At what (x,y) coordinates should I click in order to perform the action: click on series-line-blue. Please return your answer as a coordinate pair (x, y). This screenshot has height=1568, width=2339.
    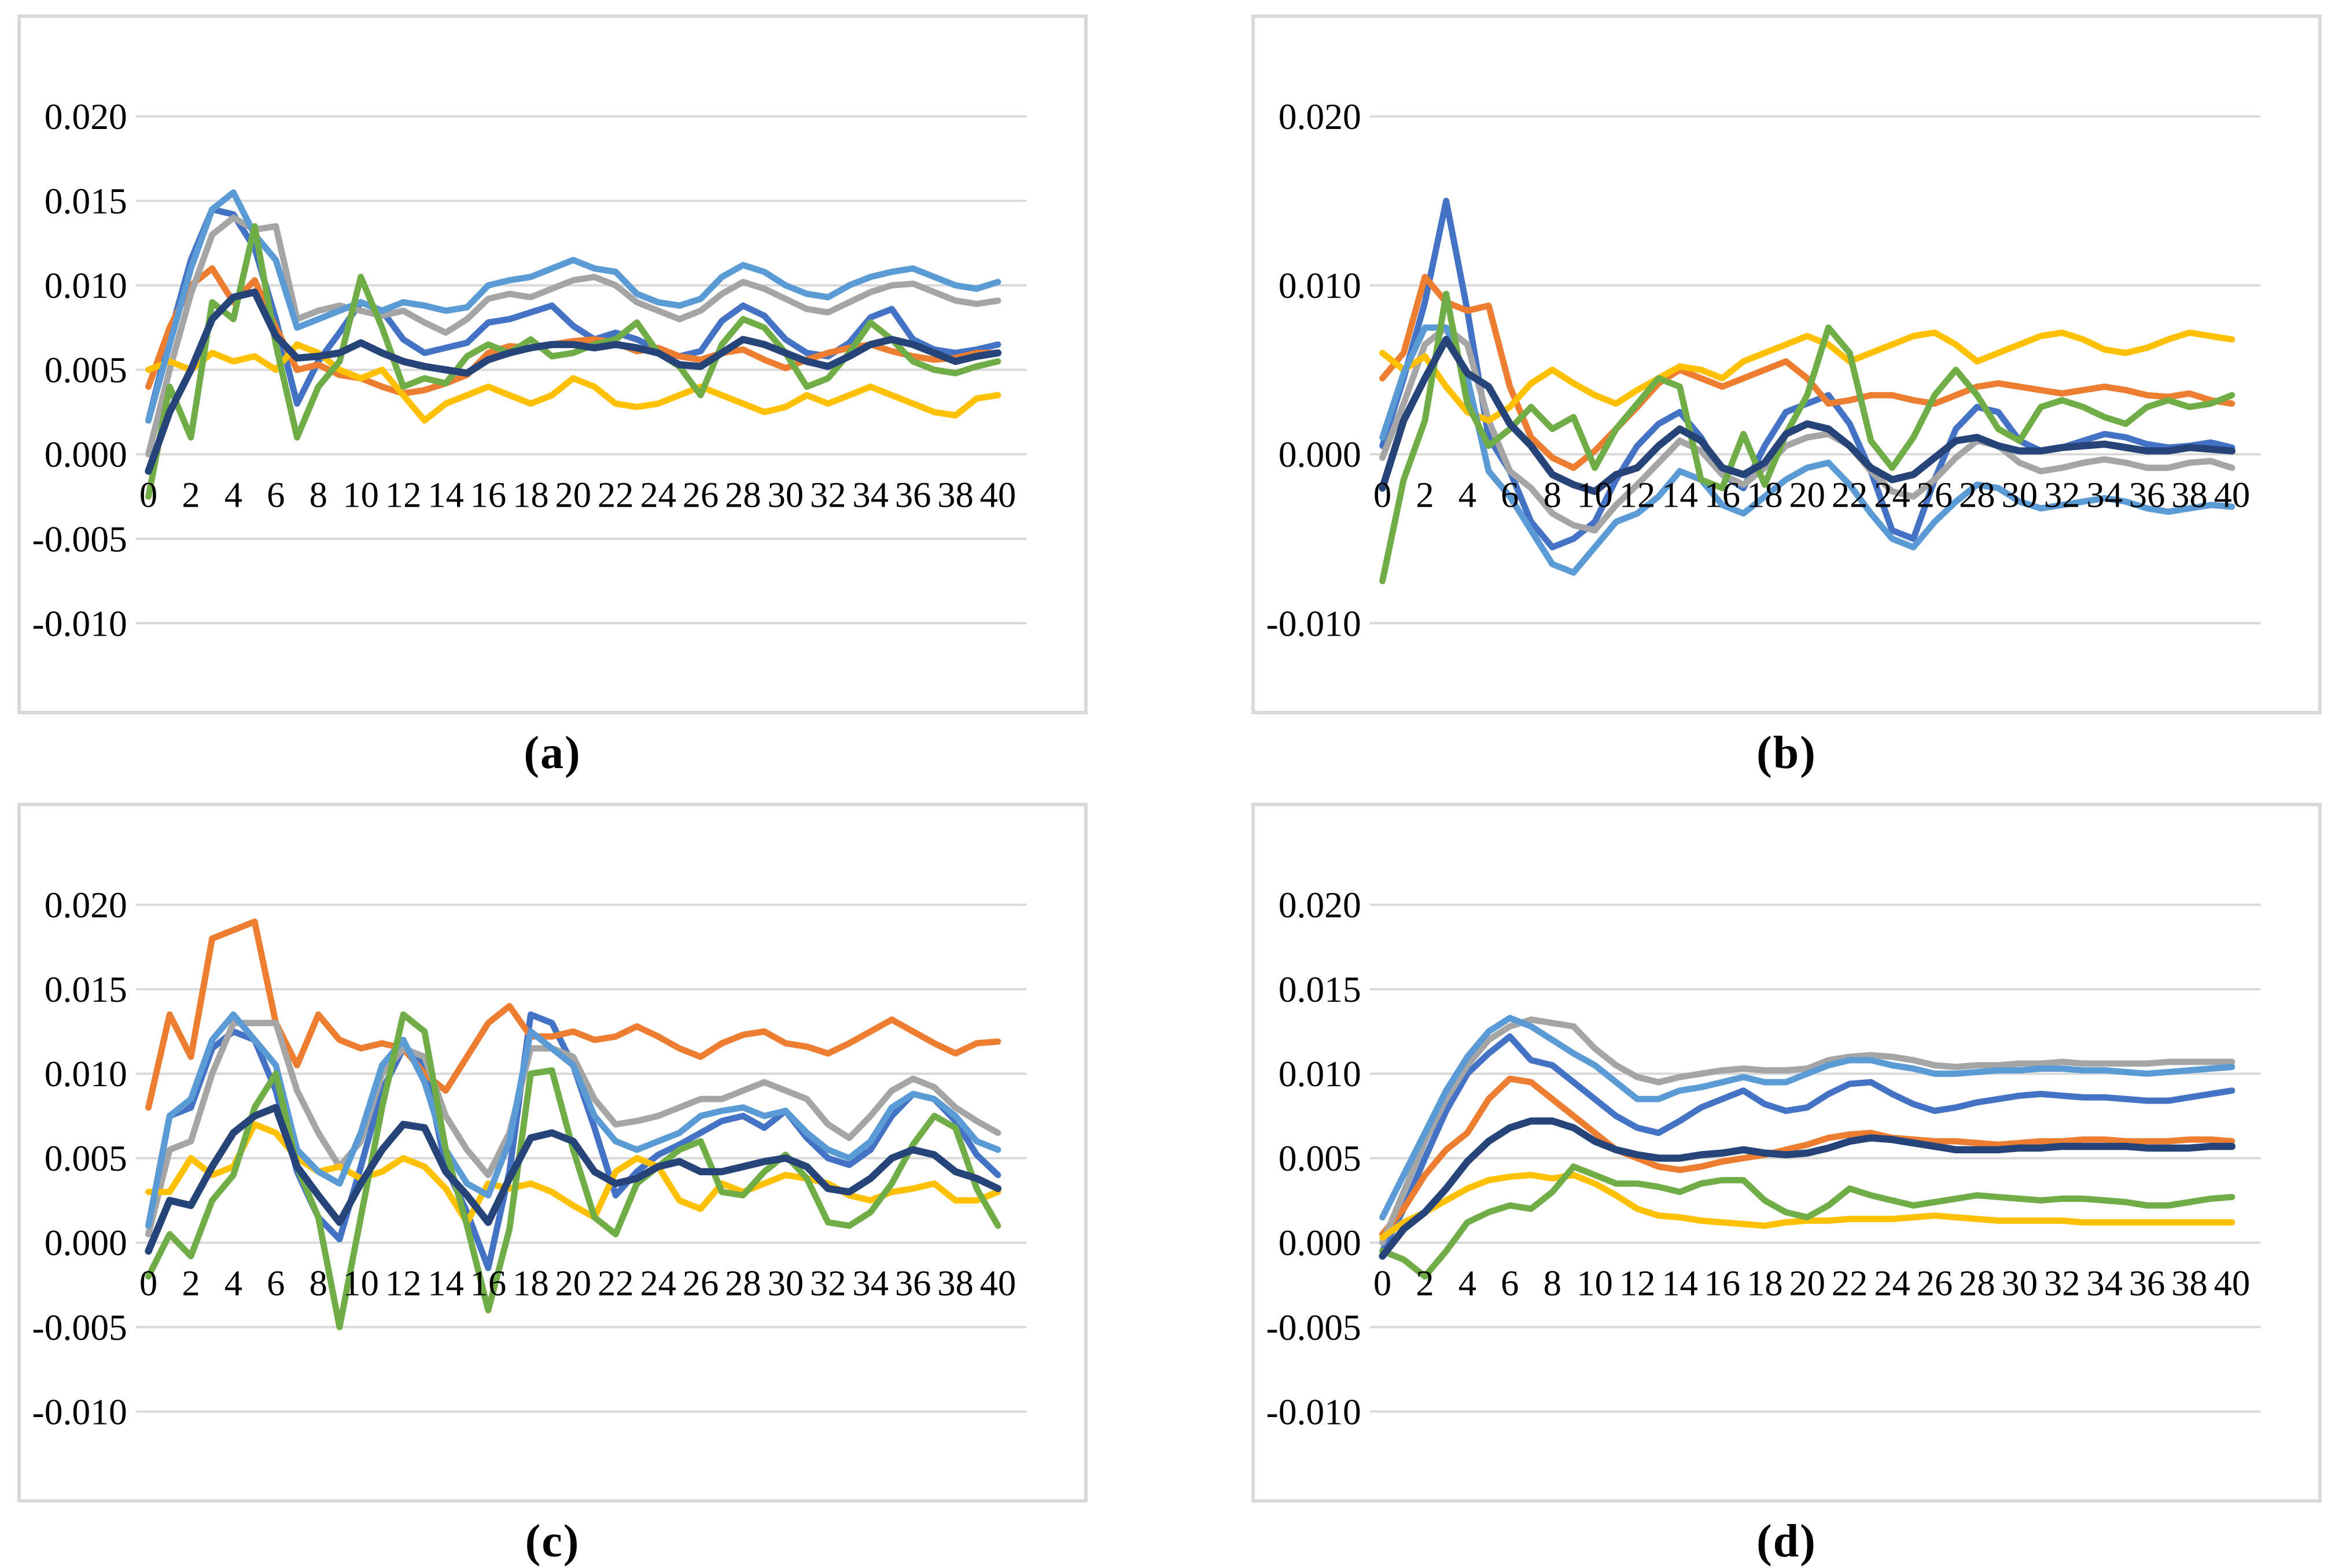
    Looking at the image, I should click on (573, 315).